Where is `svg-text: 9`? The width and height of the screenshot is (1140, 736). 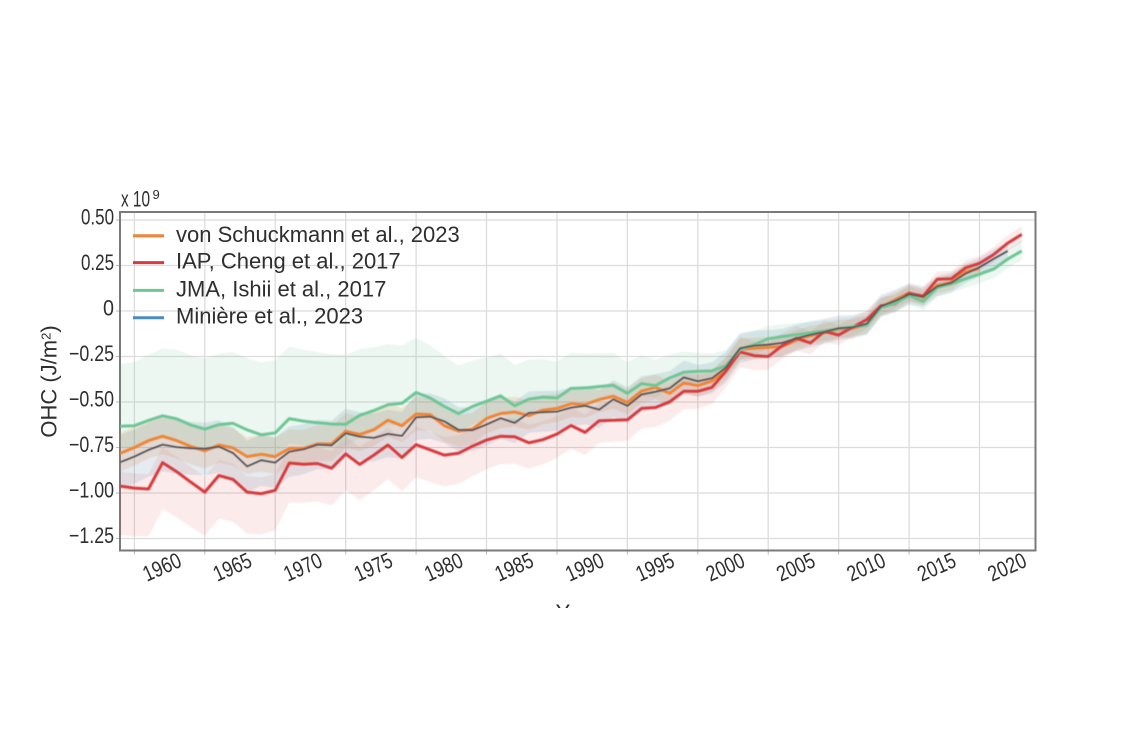
svg-text: 9 is located at coordinates (156, 194).